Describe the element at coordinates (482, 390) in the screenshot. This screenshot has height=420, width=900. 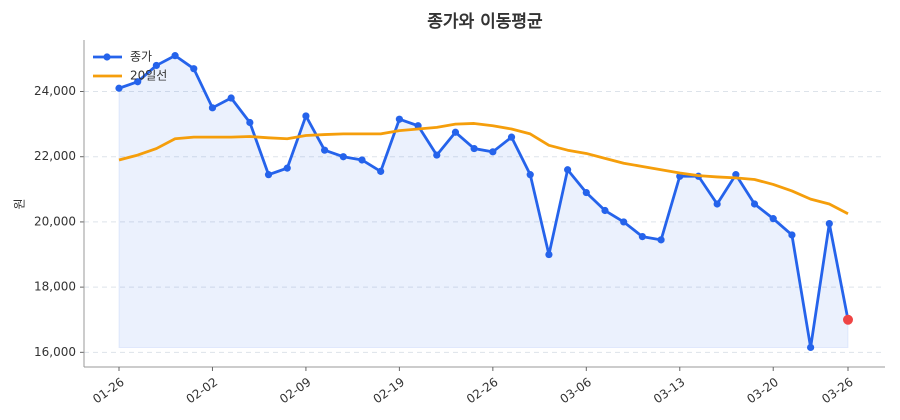
I see `x-tick-label: 02-26` at that location.